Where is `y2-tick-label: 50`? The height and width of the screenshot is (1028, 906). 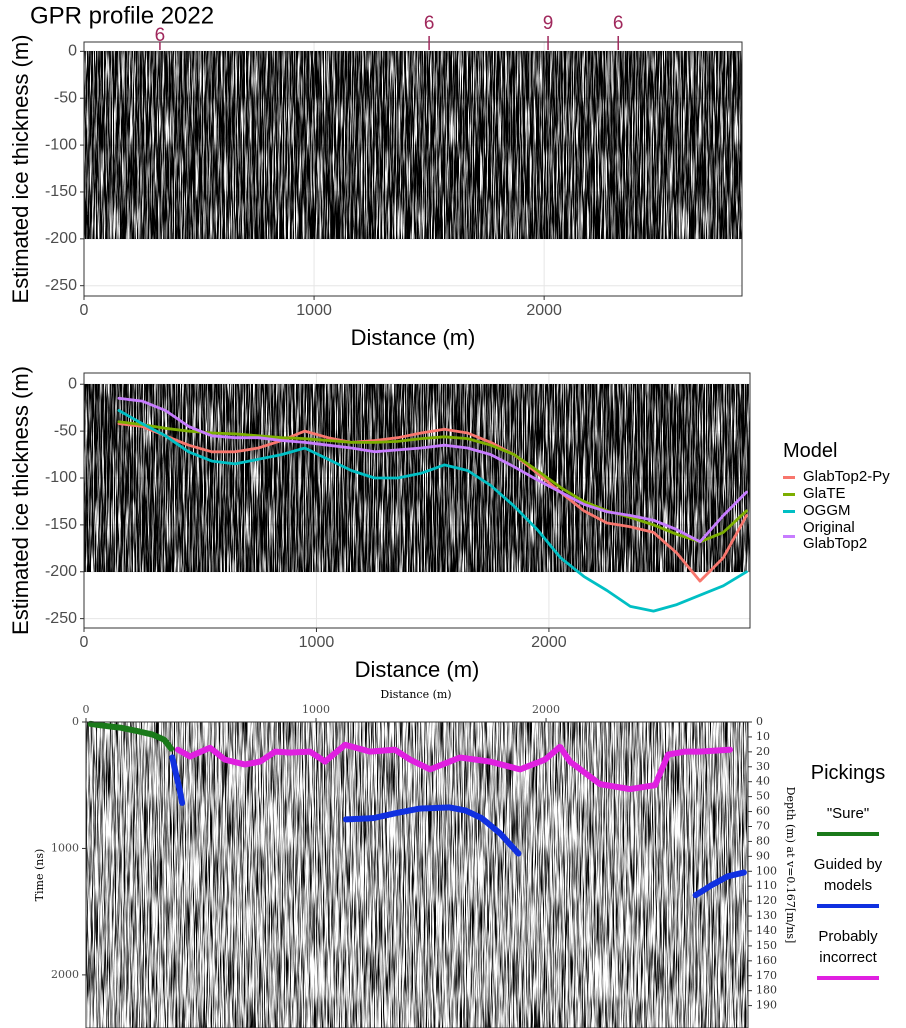 y2-tick-label: 50 is located at coordinates (763, 796).